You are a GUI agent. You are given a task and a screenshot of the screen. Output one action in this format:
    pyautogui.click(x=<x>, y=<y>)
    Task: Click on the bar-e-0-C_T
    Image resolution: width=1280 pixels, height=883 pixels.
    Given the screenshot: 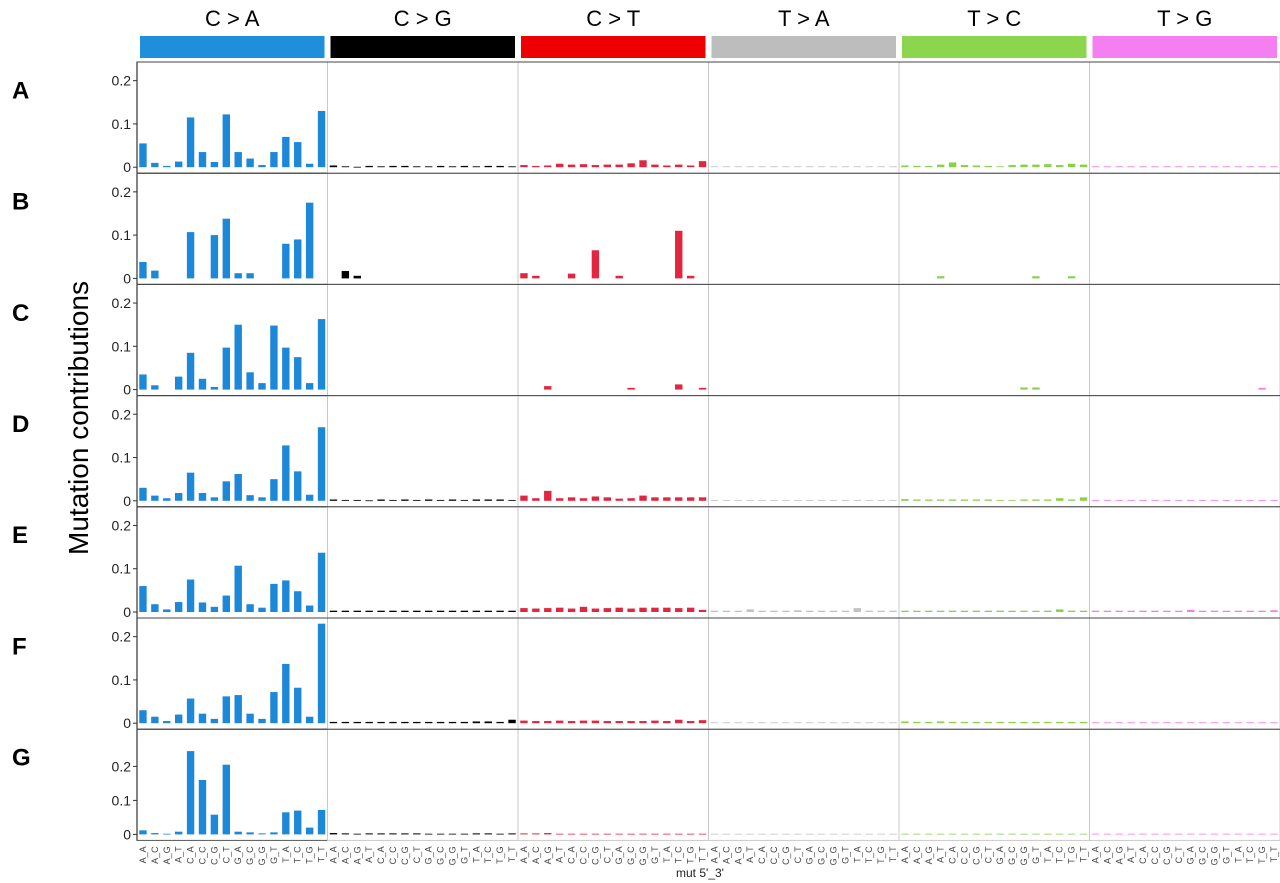 What is the action you would take?
    pyautogui.click(x=226, y=603)
    